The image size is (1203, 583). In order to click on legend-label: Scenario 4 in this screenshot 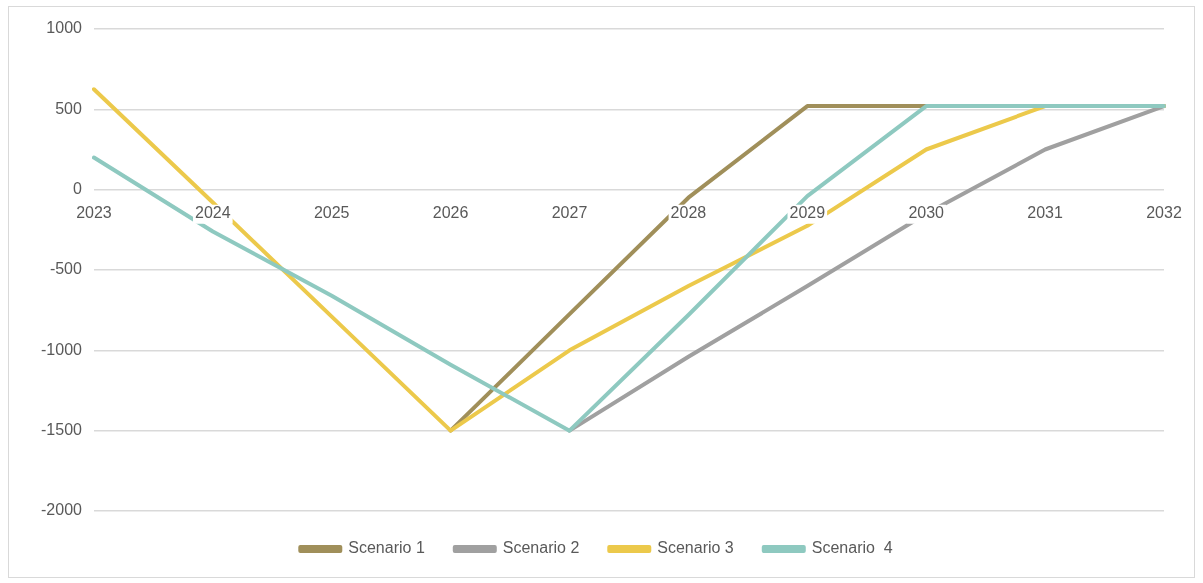, I will do `click(852, 548)`.